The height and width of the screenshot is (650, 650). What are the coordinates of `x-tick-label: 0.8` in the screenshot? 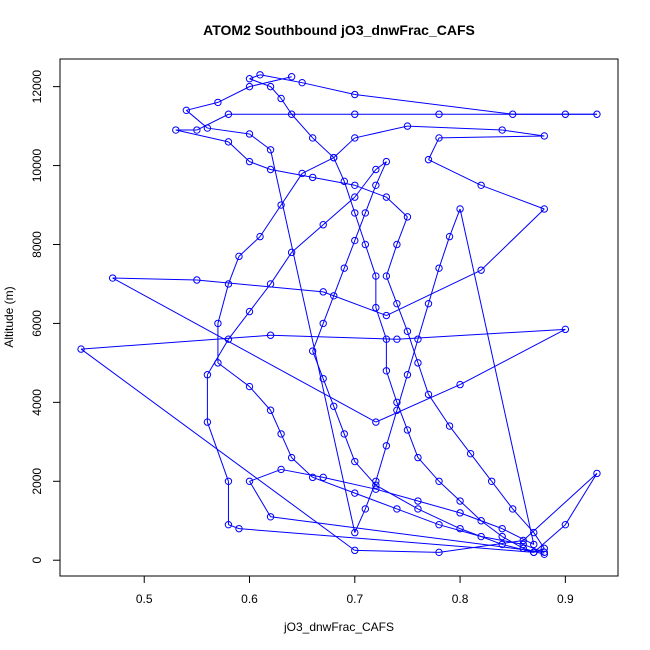 It's located at (460, 599).